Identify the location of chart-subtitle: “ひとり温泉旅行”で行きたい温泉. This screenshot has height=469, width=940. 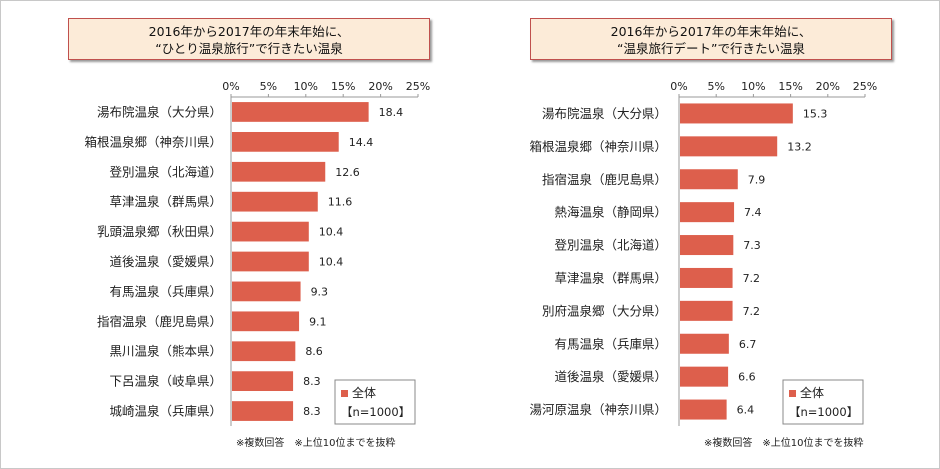
(249, 48).